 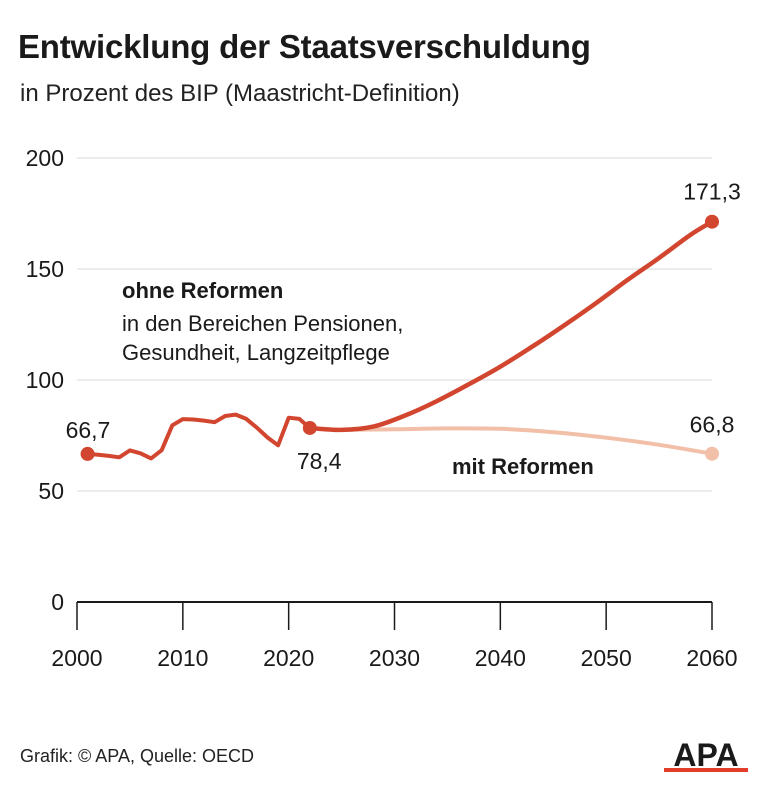 What do you see at coordinates (198, 436) in the screenshot?
I see `series-line-historisch` at bounding box center [198, 436].